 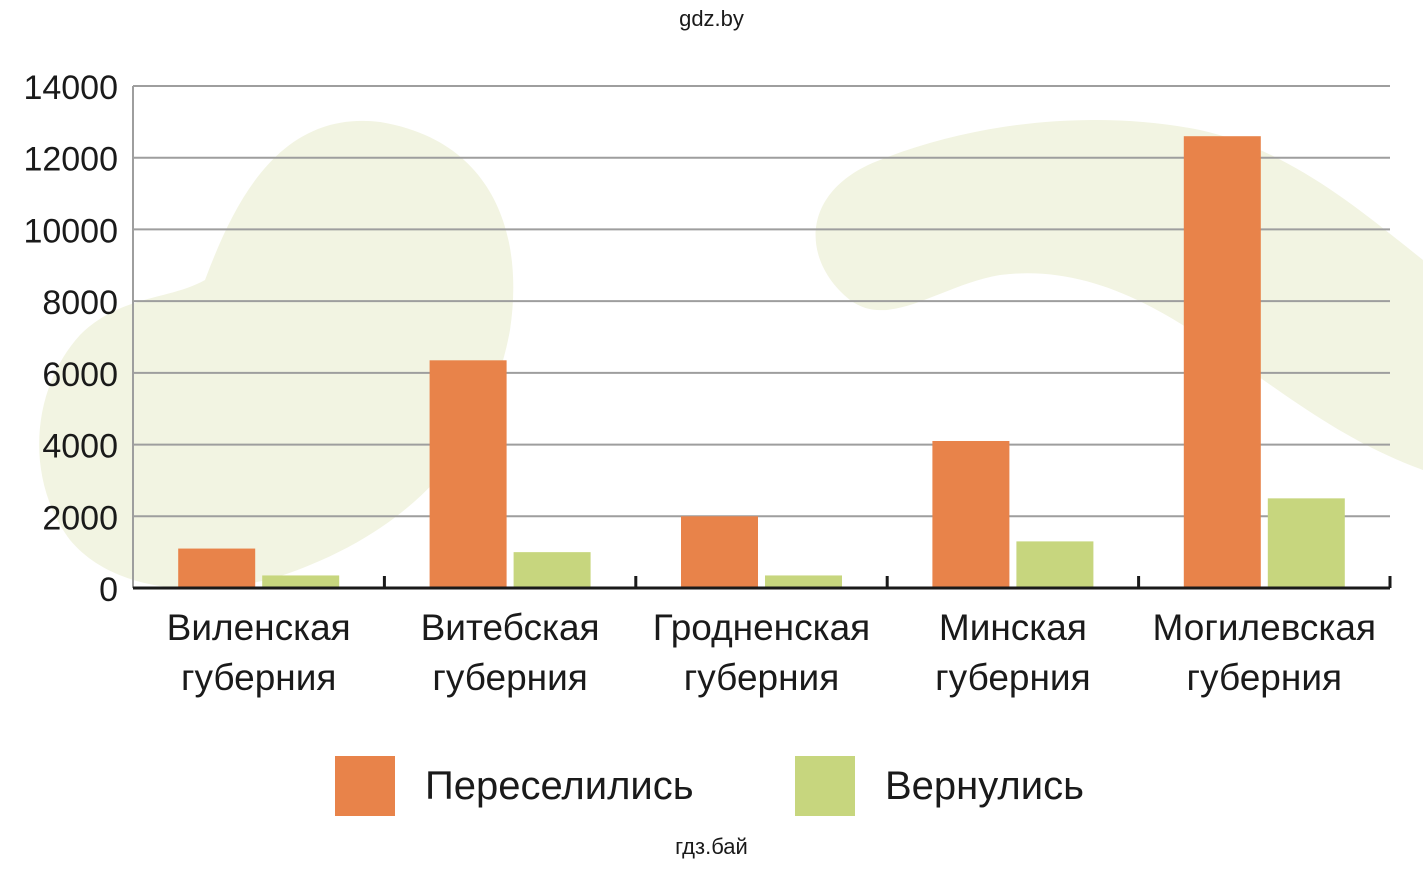 I want to click on legend-label: Переселились, so click(x=559, y=785).